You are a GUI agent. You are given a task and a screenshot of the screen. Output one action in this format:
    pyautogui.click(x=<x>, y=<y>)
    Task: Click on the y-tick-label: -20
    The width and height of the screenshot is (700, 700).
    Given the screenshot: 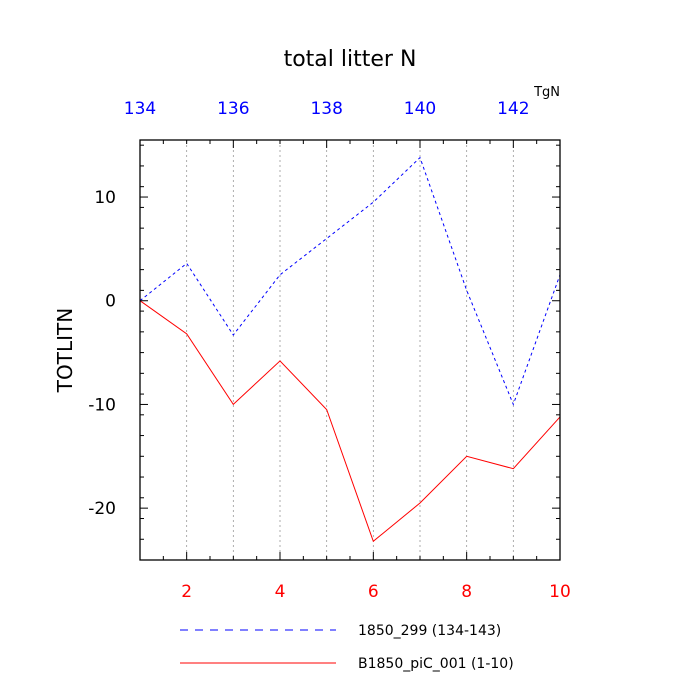 What is the action you would take?
    pyautogui.click(x=102, y=509)
    